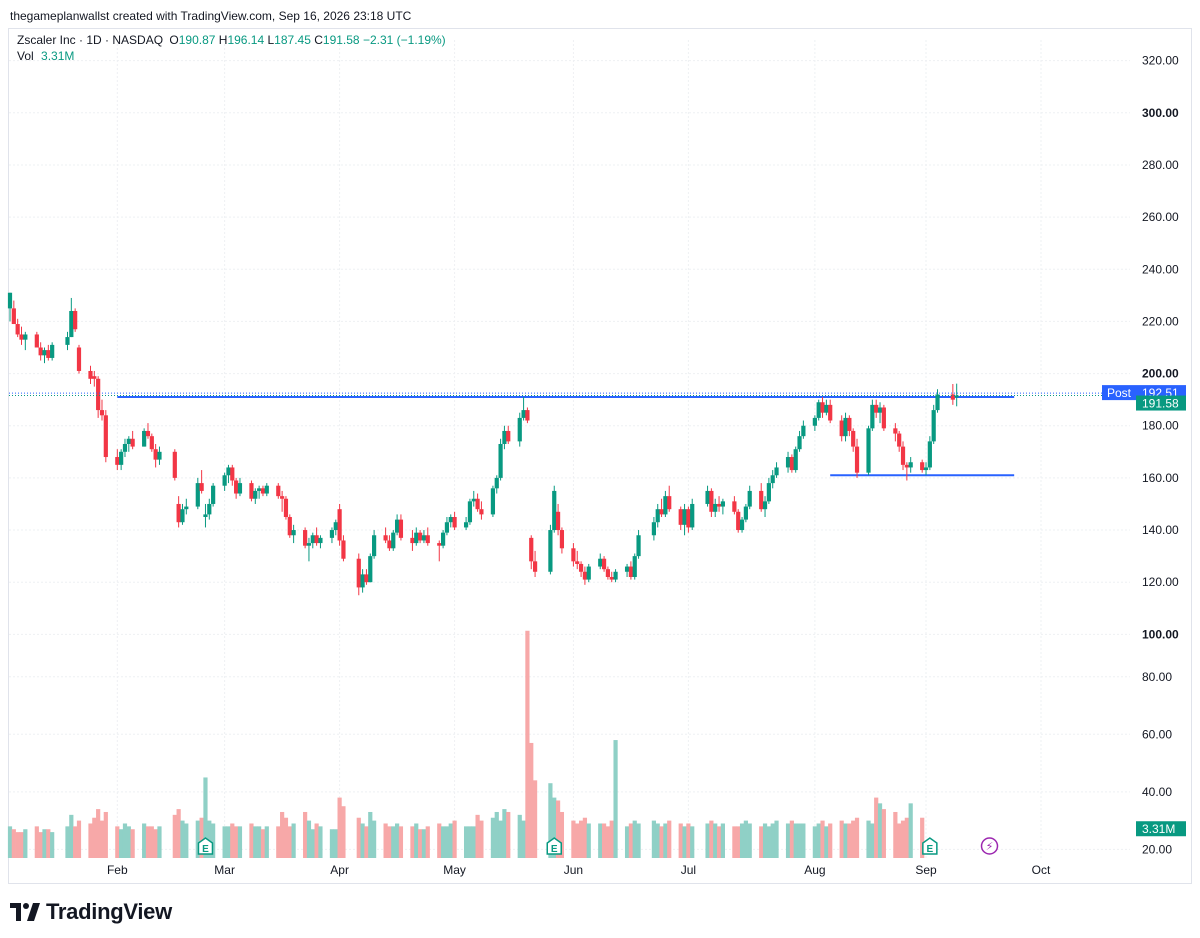 The width and height of the screenshot is (1200, 938). Describe the element at coordinates (318, 40) in the screenshot. I see `close-label: C` at that location.